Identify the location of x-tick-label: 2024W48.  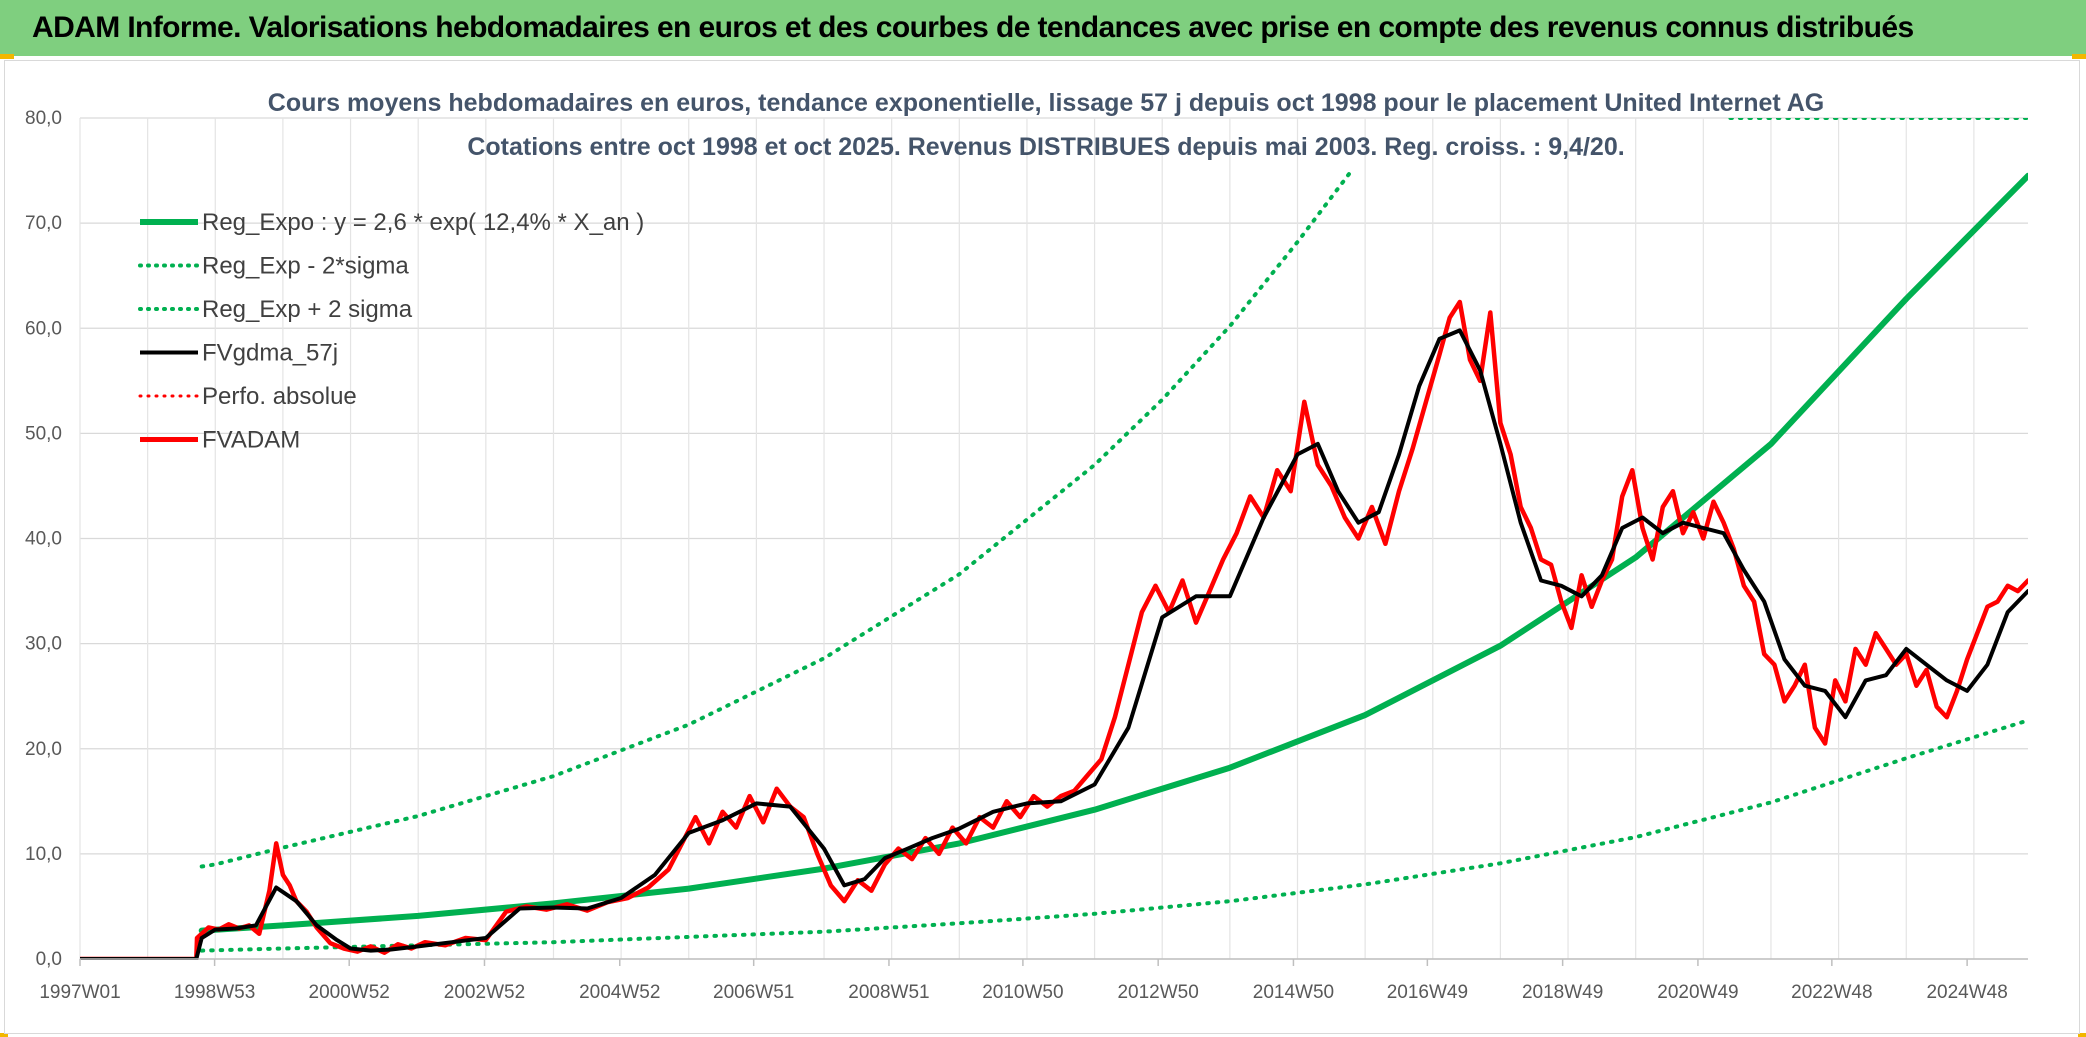
(1966, 992).